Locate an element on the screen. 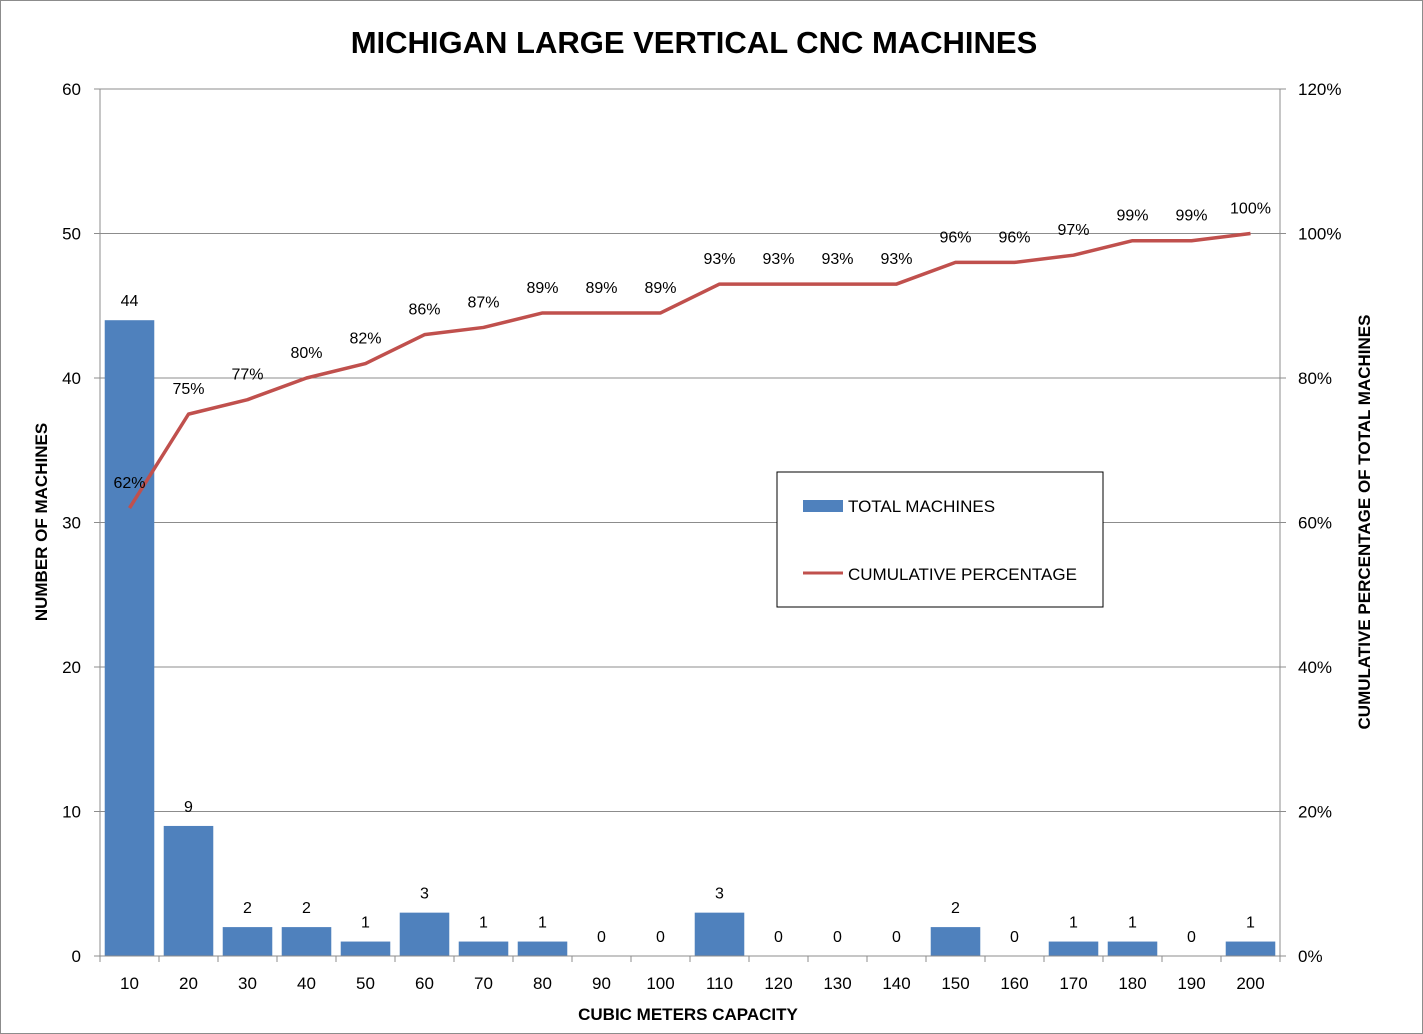  x-tick-label: 180 is located at coordinates (1132, 983).